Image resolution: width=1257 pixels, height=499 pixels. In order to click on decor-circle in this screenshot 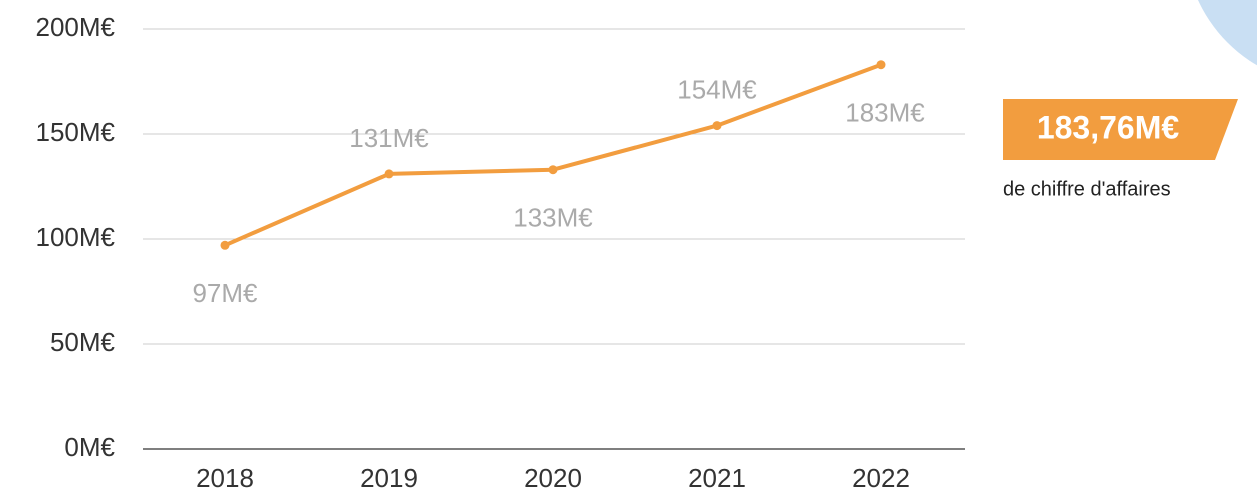, I will do `click(1227, 33)`.